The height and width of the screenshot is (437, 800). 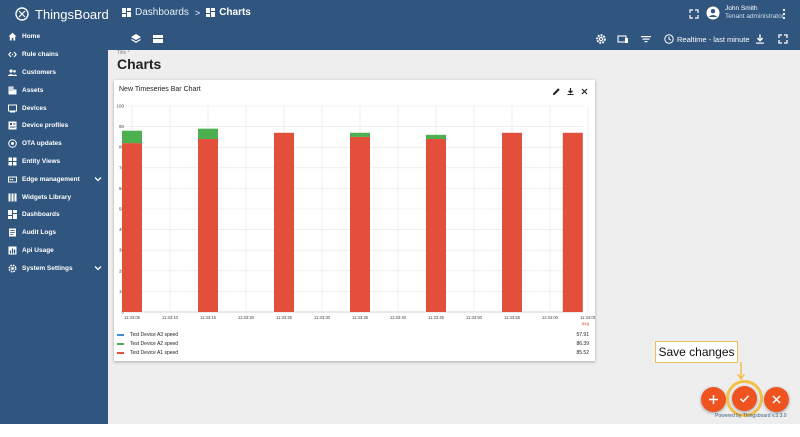 What do you see at coordinates (54, 55) in the screenshot?
I see `sidebar-item-rule-chains: Rule chains` at bounding box center [54, 55].